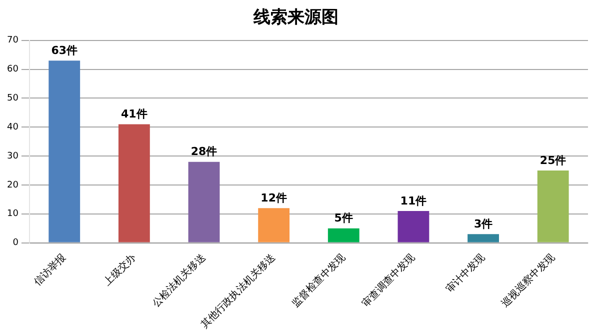 Image resolution: width=600 pixels, height=336 pixels. I want to click on data-label: 63件, so click(64, 50).